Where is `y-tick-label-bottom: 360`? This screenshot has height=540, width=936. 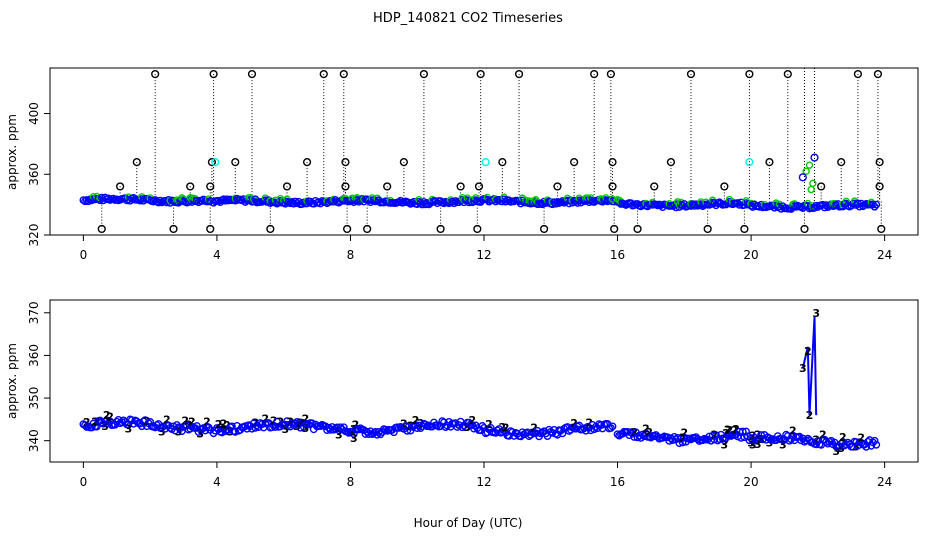 y-tick-label-bottom: 360 is located at coordinates (34, 355).